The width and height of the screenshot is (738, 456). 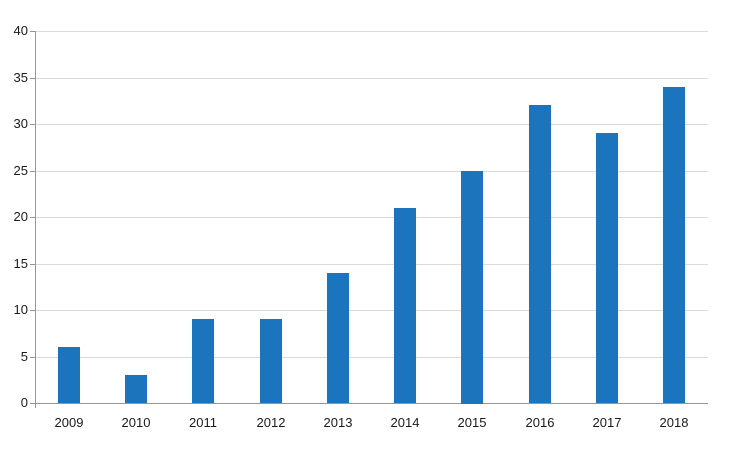 What do you see at coordinates (20, 309) in the screenshot?
I see `y-axis-tick-label: 10` at bounding box center [20, 309].